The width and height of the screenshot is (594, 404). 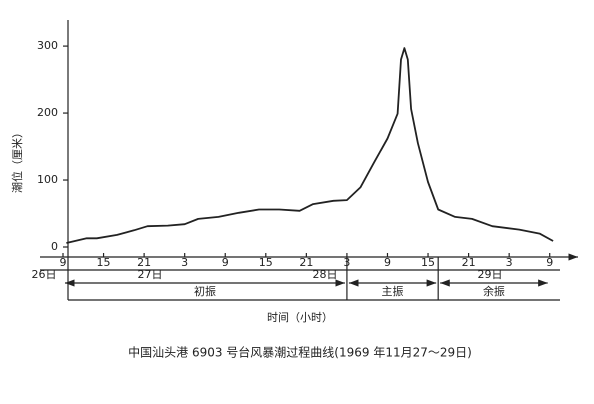 What do you see at coordinates (205, 291) in the screenshot?
I see `phase-label: 初振` at bounding box center [205, 291].